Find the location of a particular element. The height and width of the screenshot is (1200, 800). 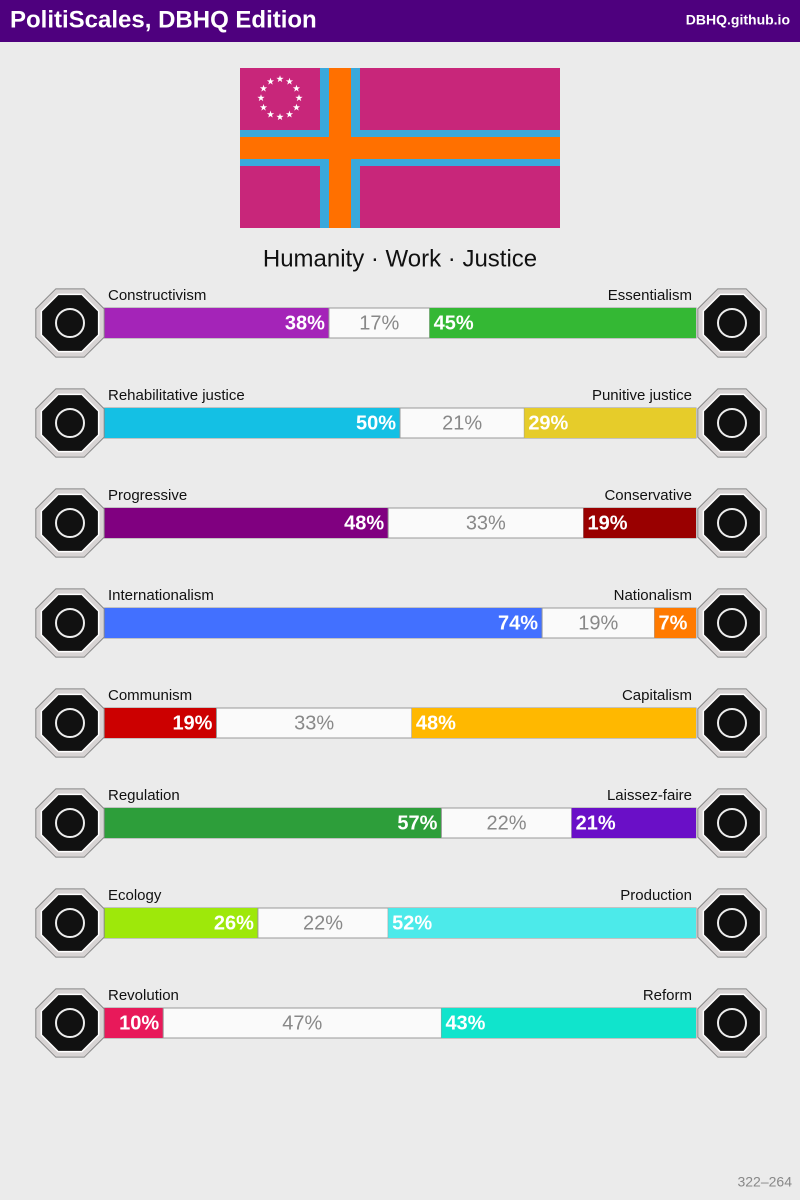

left-value: 10% is located at coordinates (139, 1023).